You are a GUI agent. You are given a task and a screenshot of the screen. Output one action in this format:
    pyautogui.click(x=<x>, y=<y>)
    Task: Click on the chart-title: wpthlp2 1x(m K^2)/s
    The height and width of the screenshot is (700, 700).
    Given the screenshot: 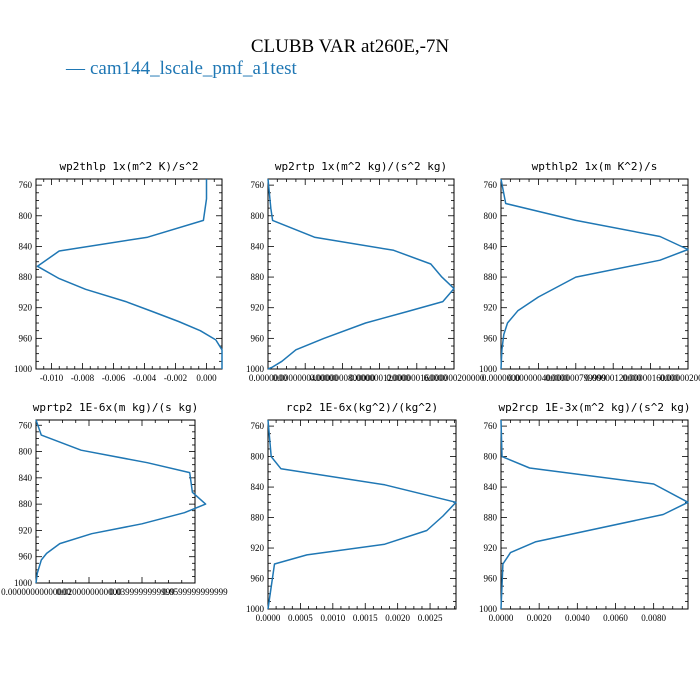 What is the action you would take?
    pyautogui.click(x=595, y=166)
    